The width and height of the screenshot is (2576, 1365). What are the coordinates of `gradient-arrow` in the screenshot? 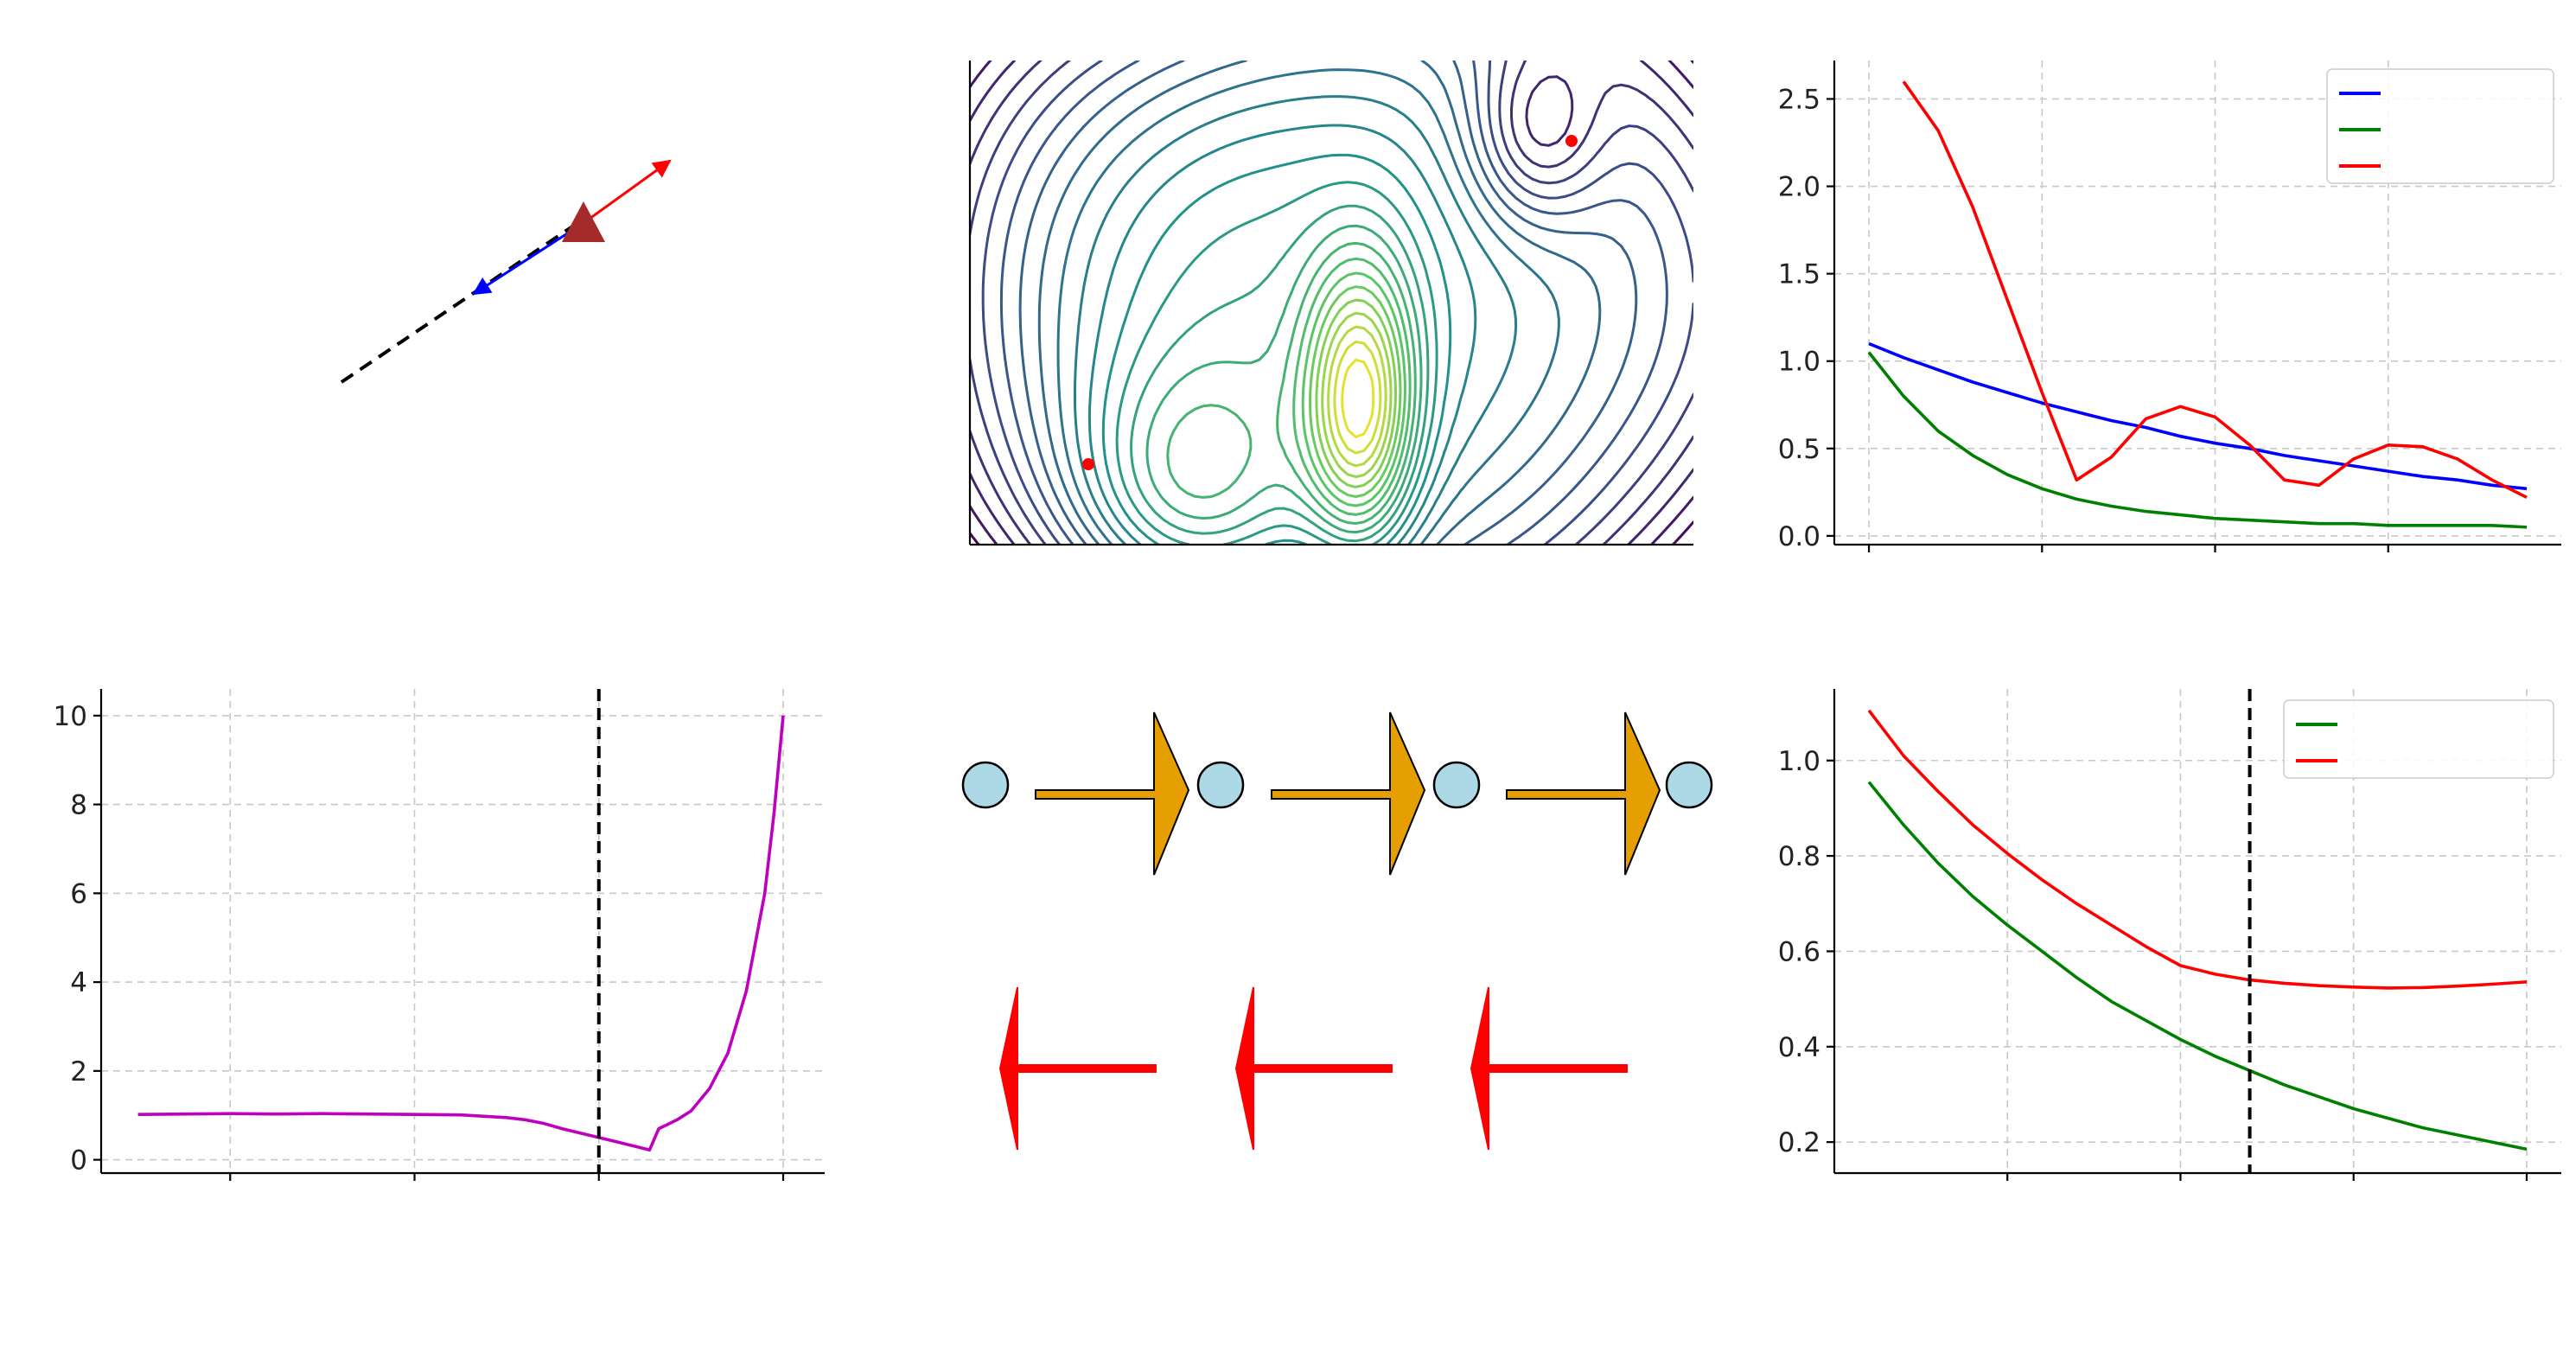 It's located at (627, 192).